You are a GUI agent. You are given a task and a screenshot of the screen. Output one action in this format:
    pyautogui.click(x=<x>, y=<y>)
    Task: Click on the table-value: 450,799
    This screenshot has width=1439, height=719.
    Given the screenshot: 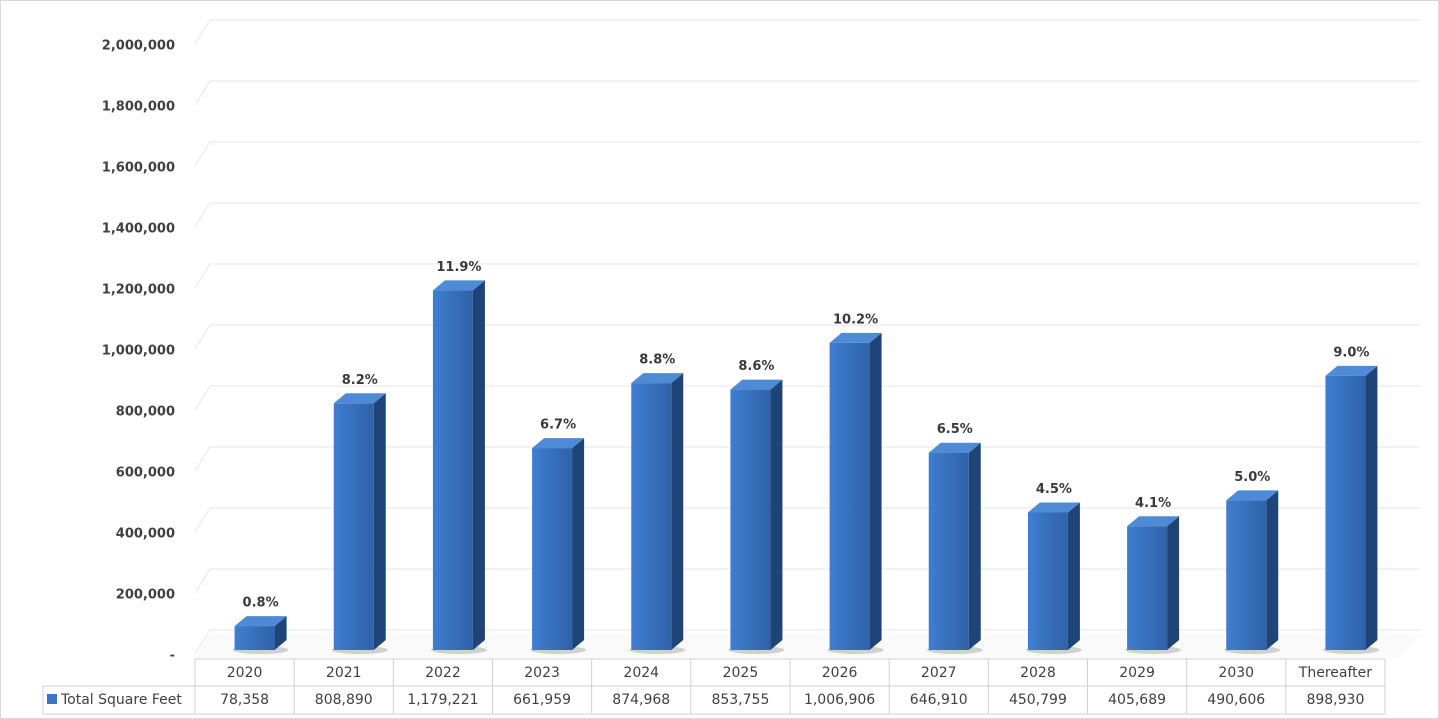 What is the action you would take?
    pyautogui.click(x=1038, y=700)
    